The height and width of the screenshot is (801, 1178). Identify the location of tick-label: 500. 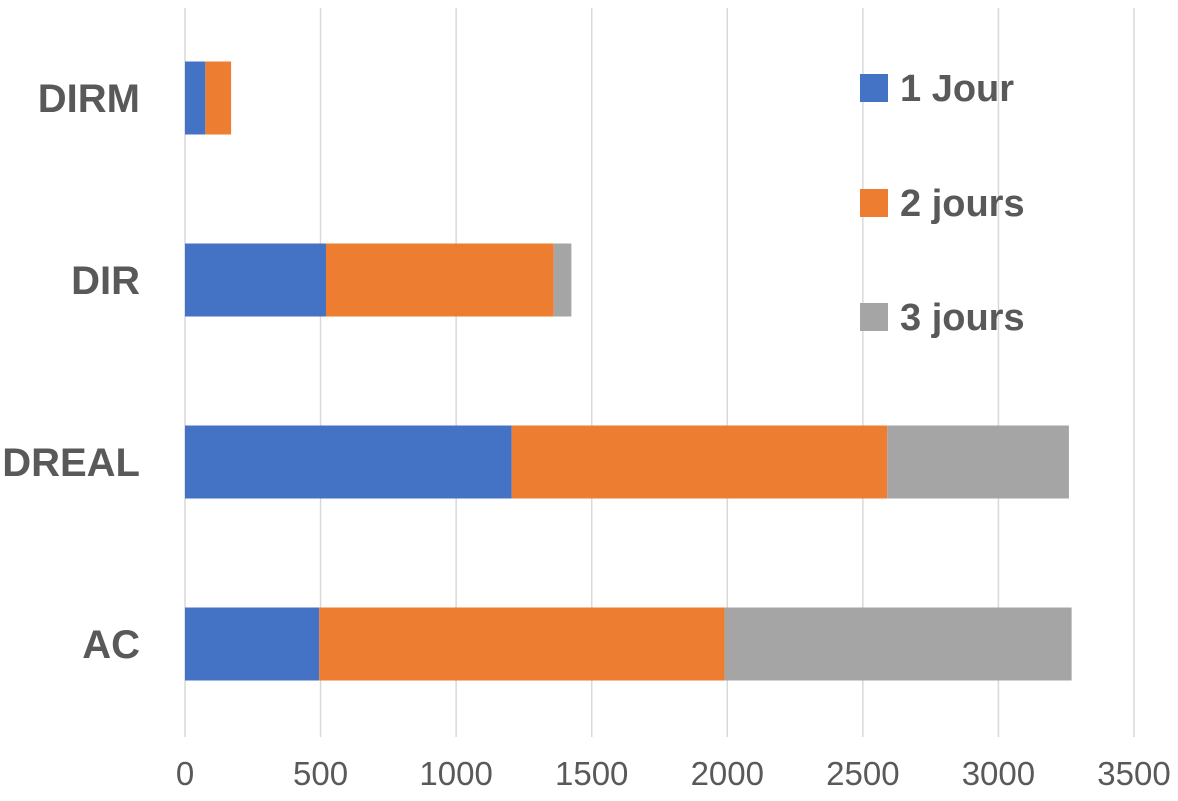
(320, 773).